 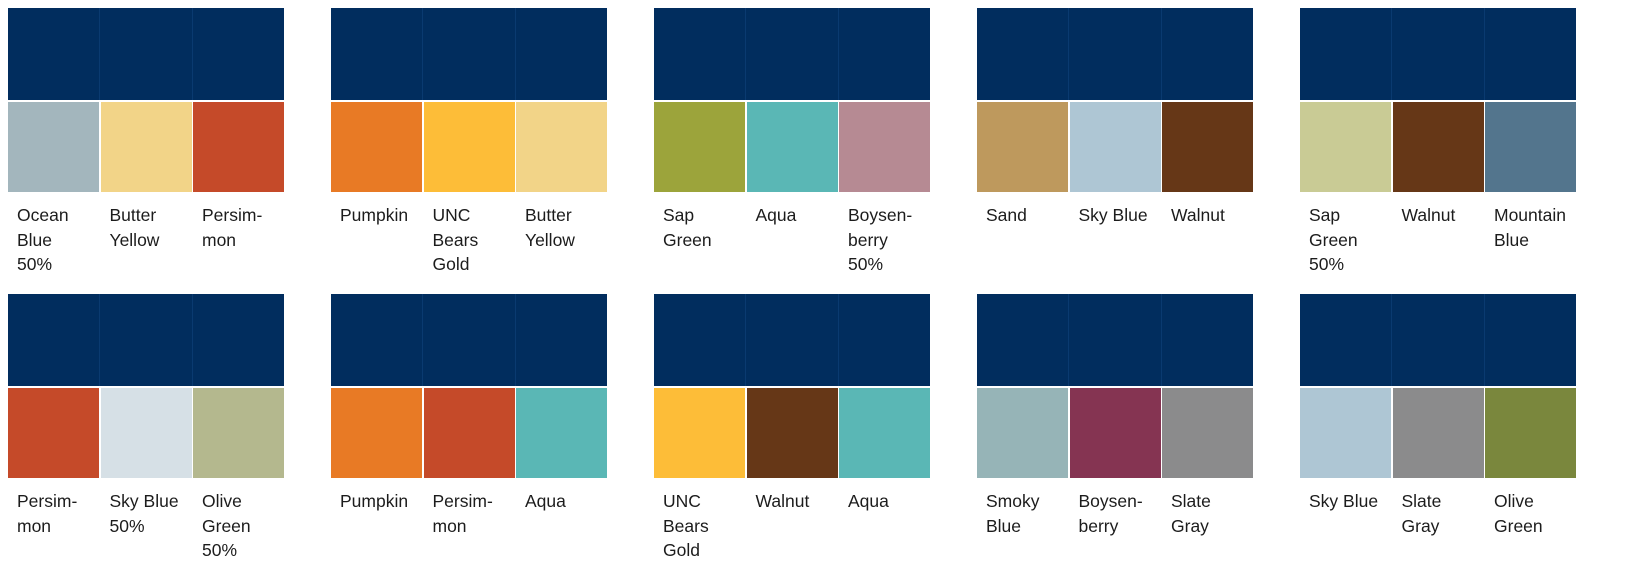 I want to click on color-combination-card: Sky Blue Slate Gray Olive Green, so click(x=1438, y=416).